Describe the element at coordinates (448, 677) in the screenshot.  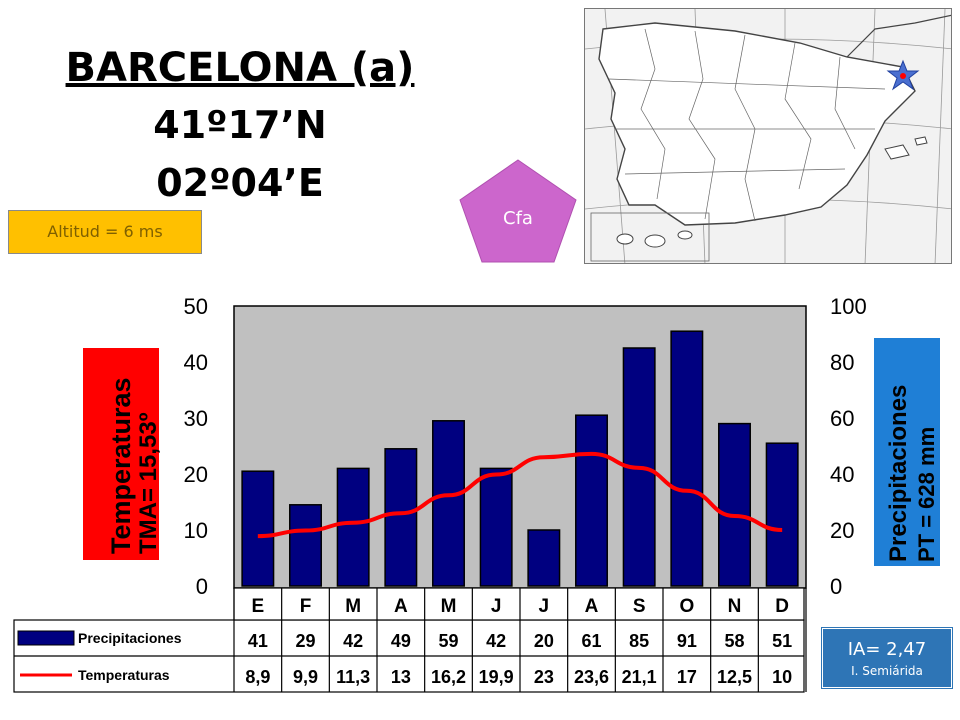
I see `temperature-value: 16,2` at that location.